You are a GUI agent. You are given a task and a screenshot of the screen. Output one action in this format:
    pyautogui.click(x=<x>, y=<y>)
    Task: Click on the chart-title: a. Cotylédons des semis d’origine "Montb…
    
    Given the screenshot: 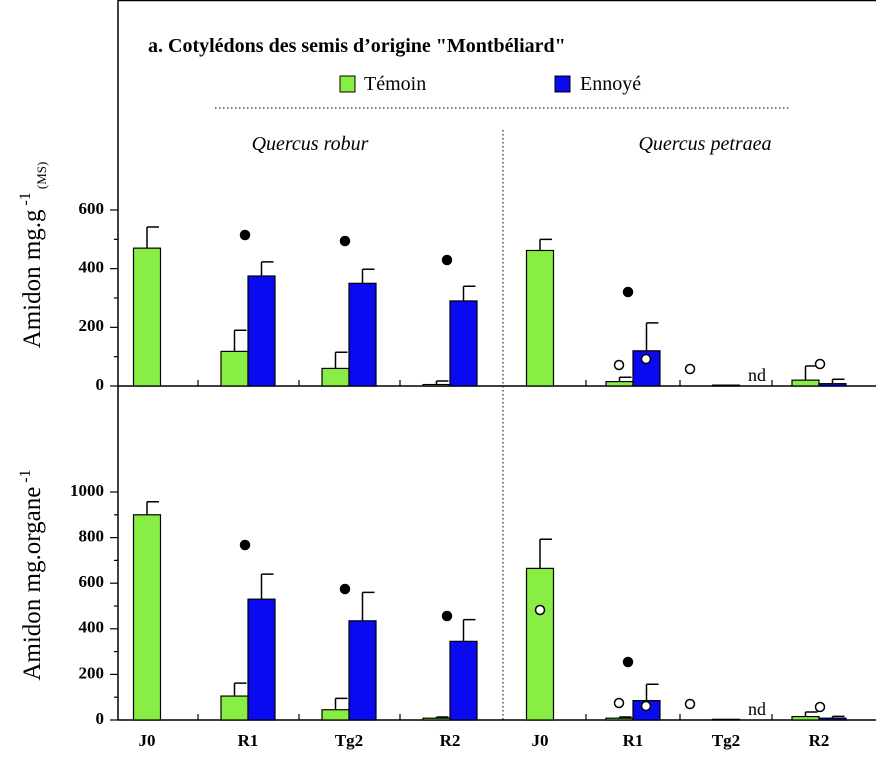 What is the action you would take?
    pyautogui.click(x=357, y=46)
    